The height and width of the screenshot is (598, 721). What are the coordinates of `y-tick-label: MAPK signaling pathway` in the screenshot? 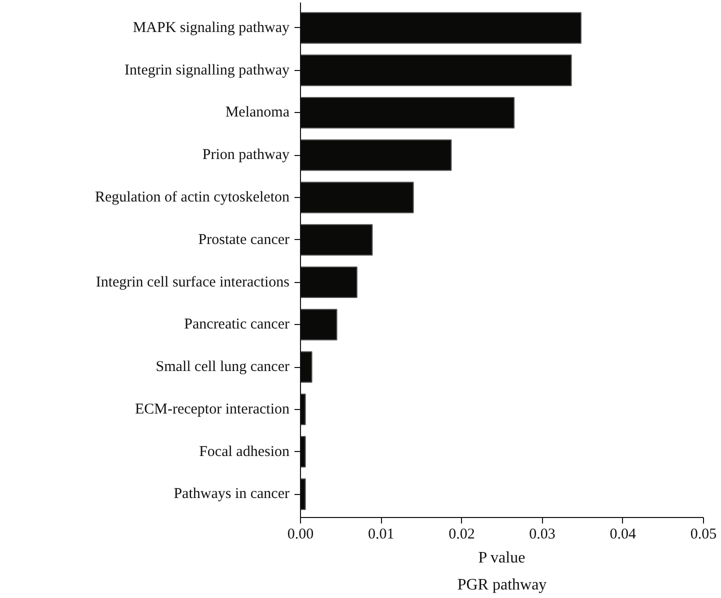 It's located at (211, 28).